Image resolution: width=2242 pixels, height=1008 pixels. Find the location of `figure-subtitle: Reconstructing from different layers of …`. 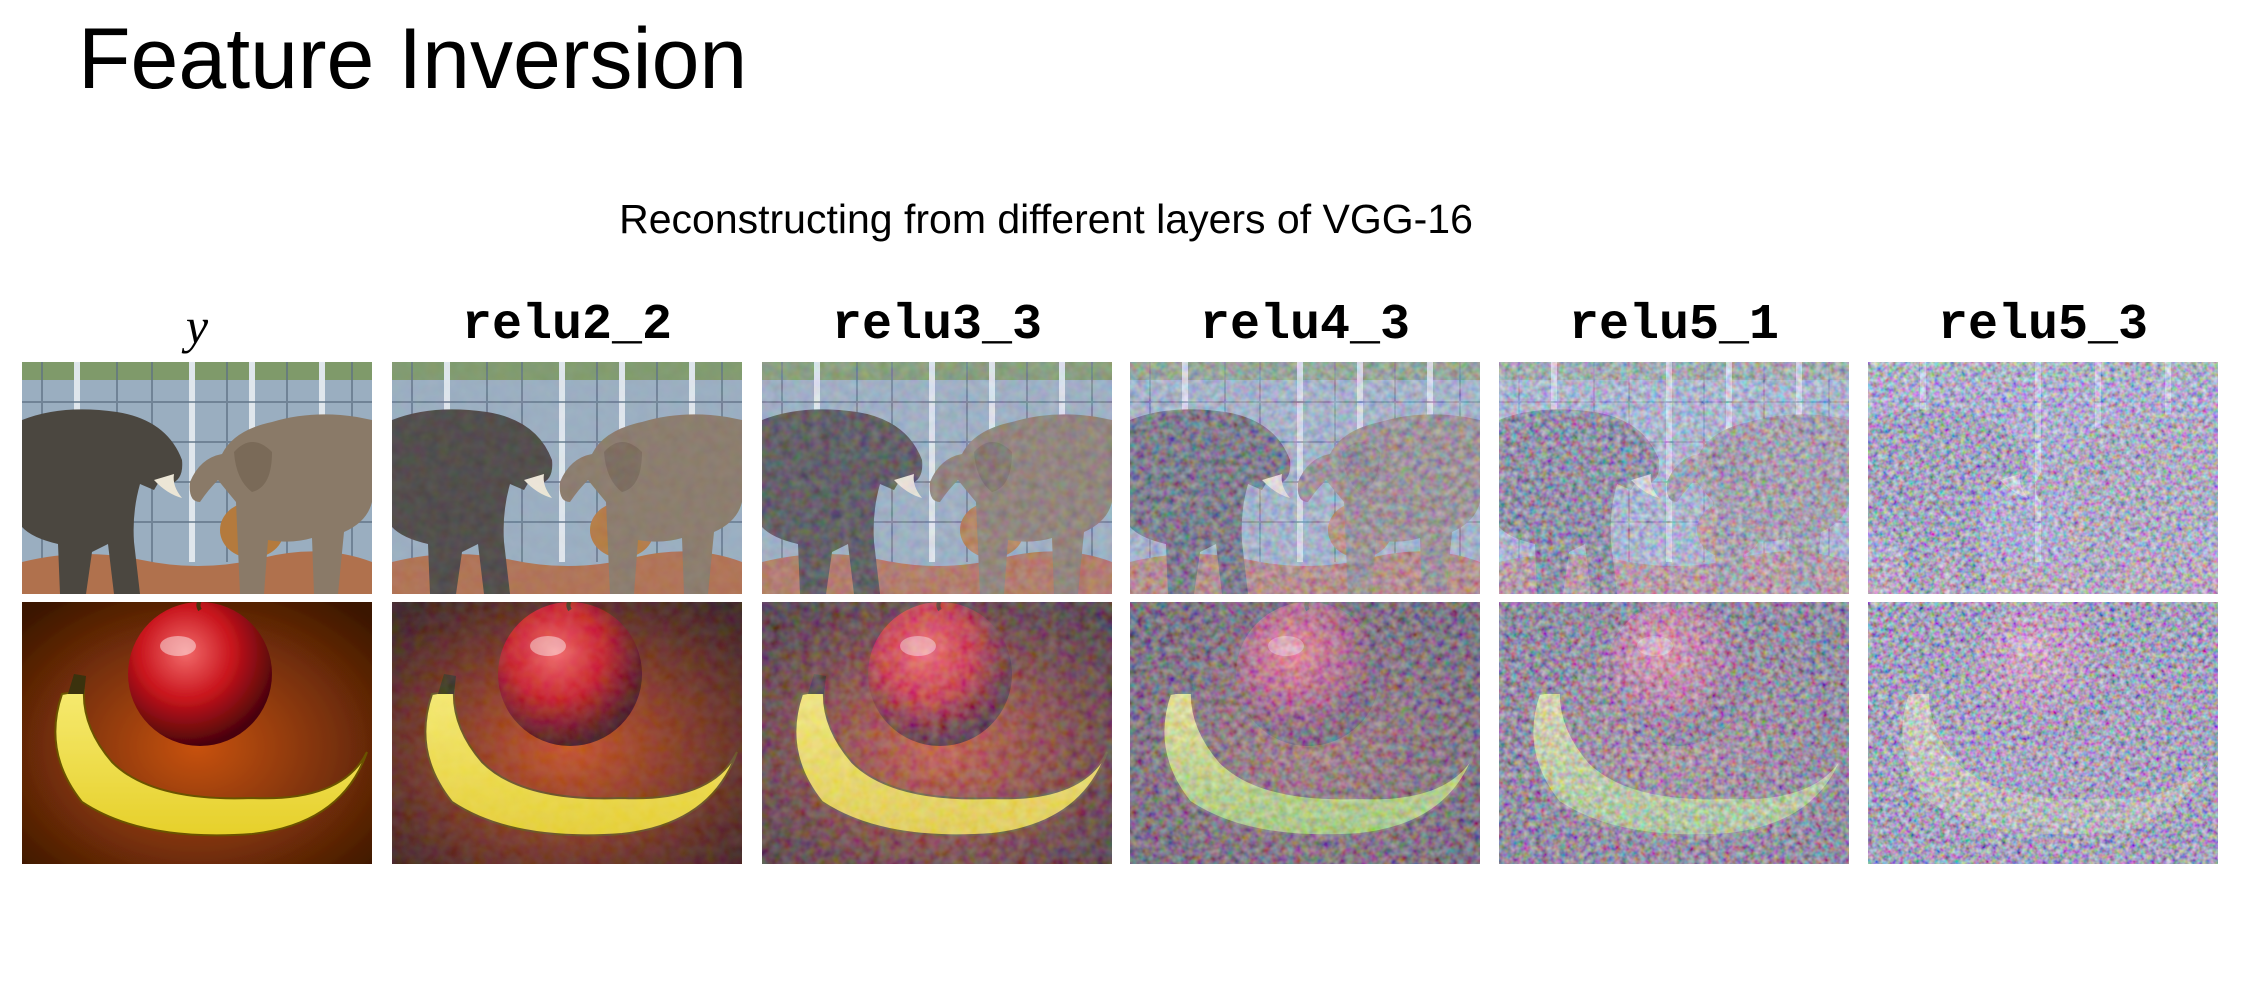

figure-subtitle: Reconstructing from different layers of … is located at coordinates (1046, 219).